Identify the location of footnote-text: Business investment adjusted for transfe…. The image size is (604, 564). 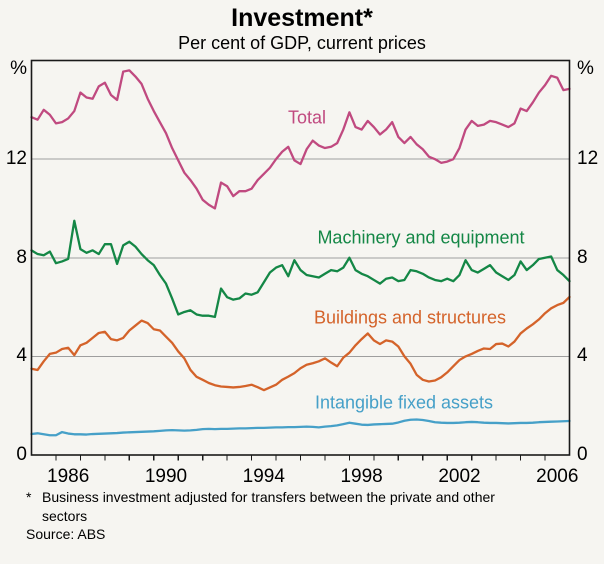
(268, 506).